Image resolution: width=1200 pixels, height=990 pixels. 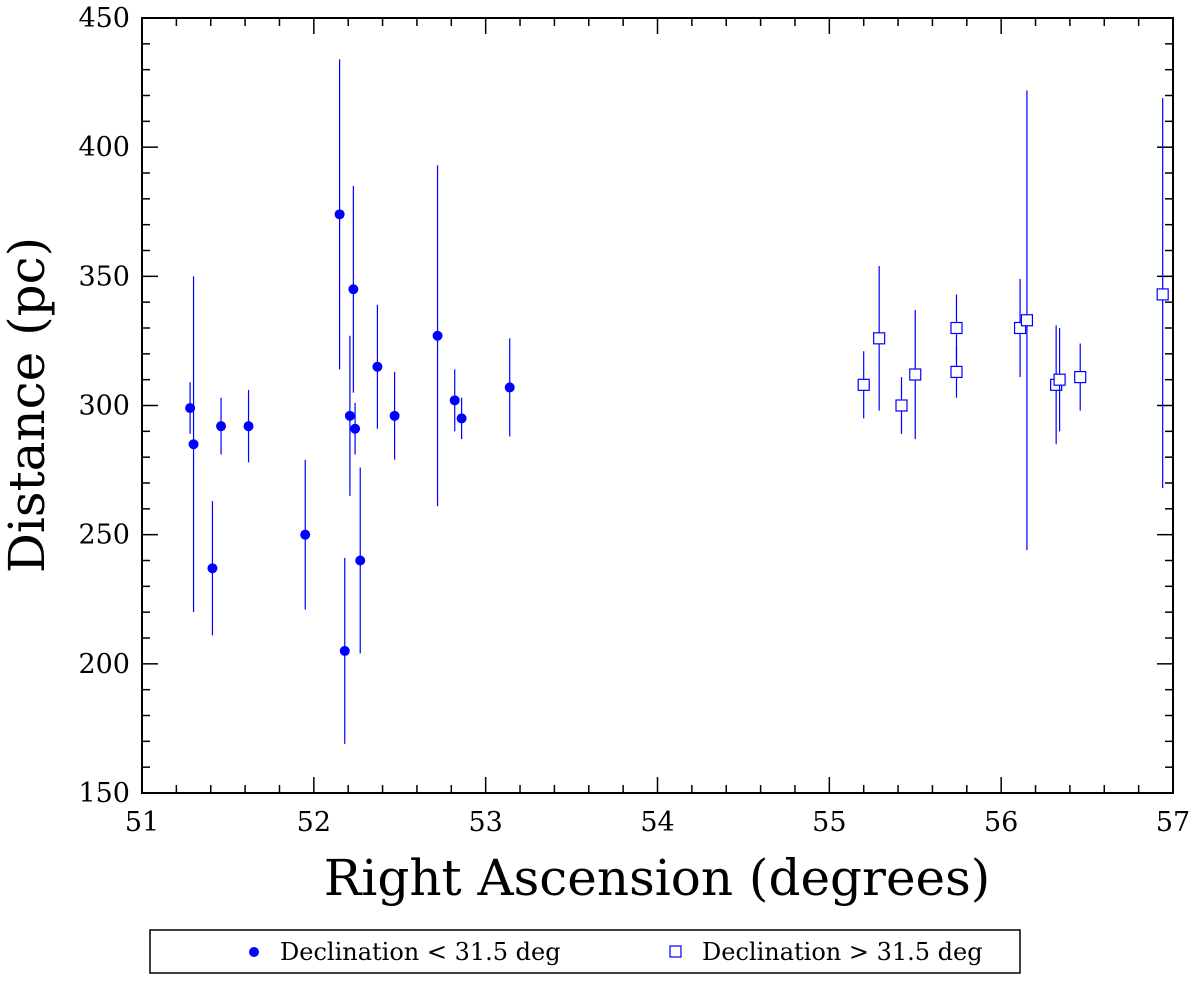 What do you see at coordinates (314, 822) in the screenshot?
I see `x-tick-label: 52` at bounding box center [314, 822].